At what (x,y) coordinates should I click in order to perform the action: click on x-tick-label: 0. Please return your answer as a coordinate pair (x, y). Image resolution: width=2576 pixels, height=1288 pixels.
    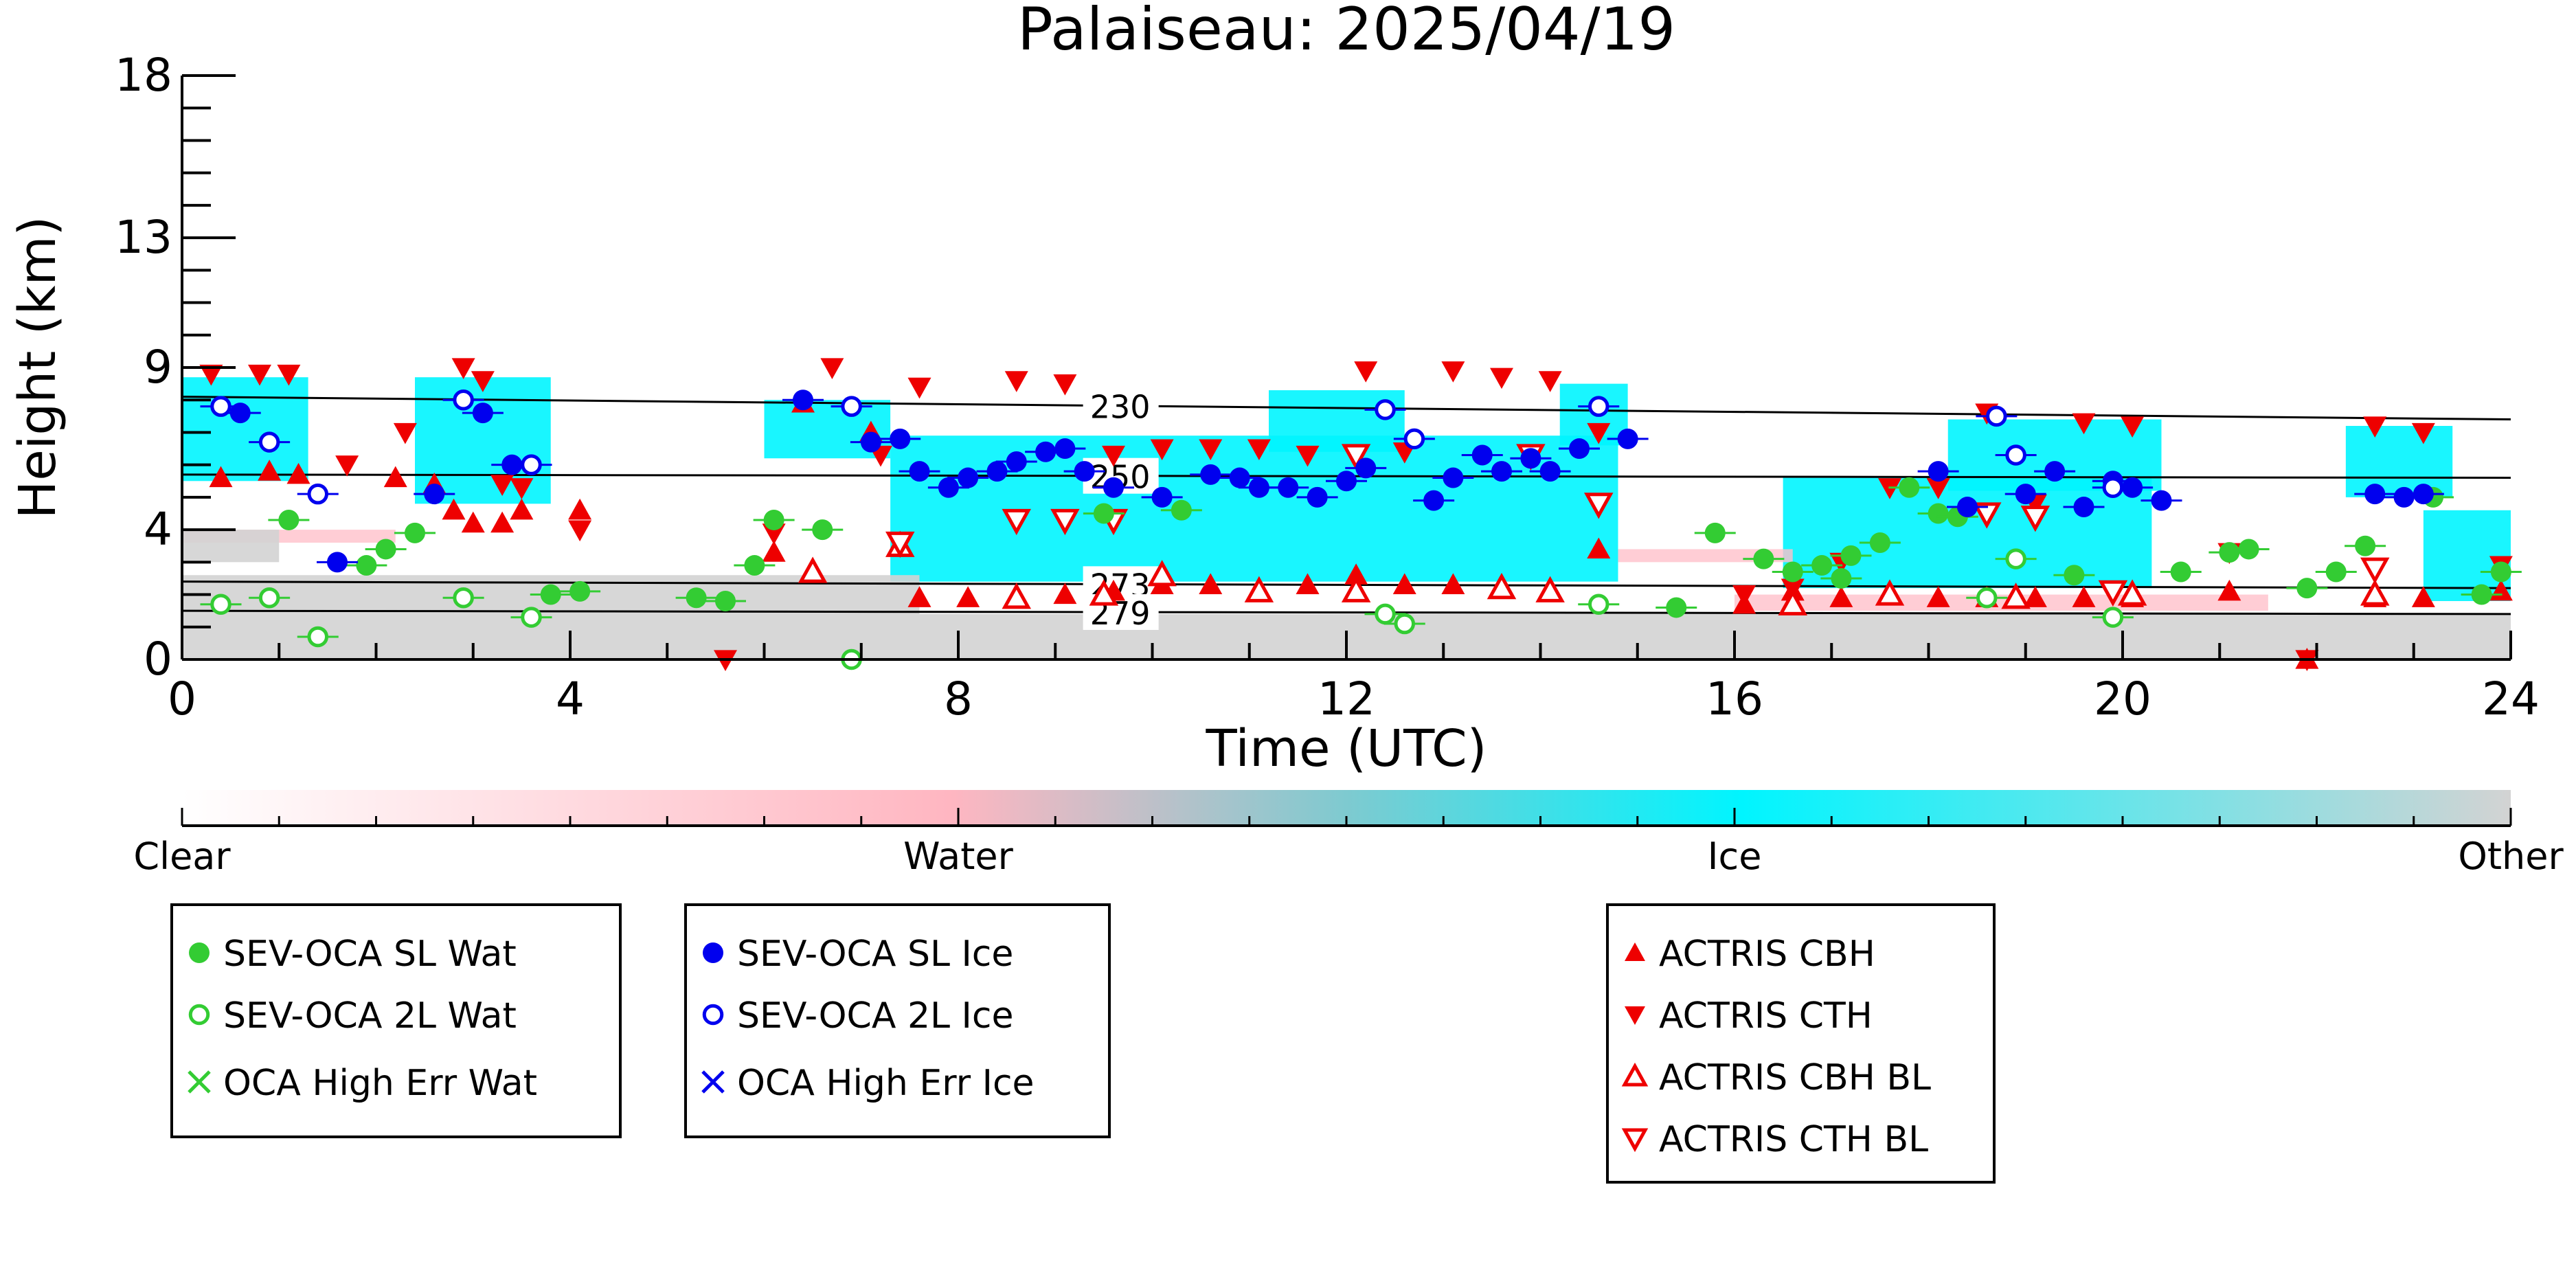
    Looking at the image, I should click on (182, 699).